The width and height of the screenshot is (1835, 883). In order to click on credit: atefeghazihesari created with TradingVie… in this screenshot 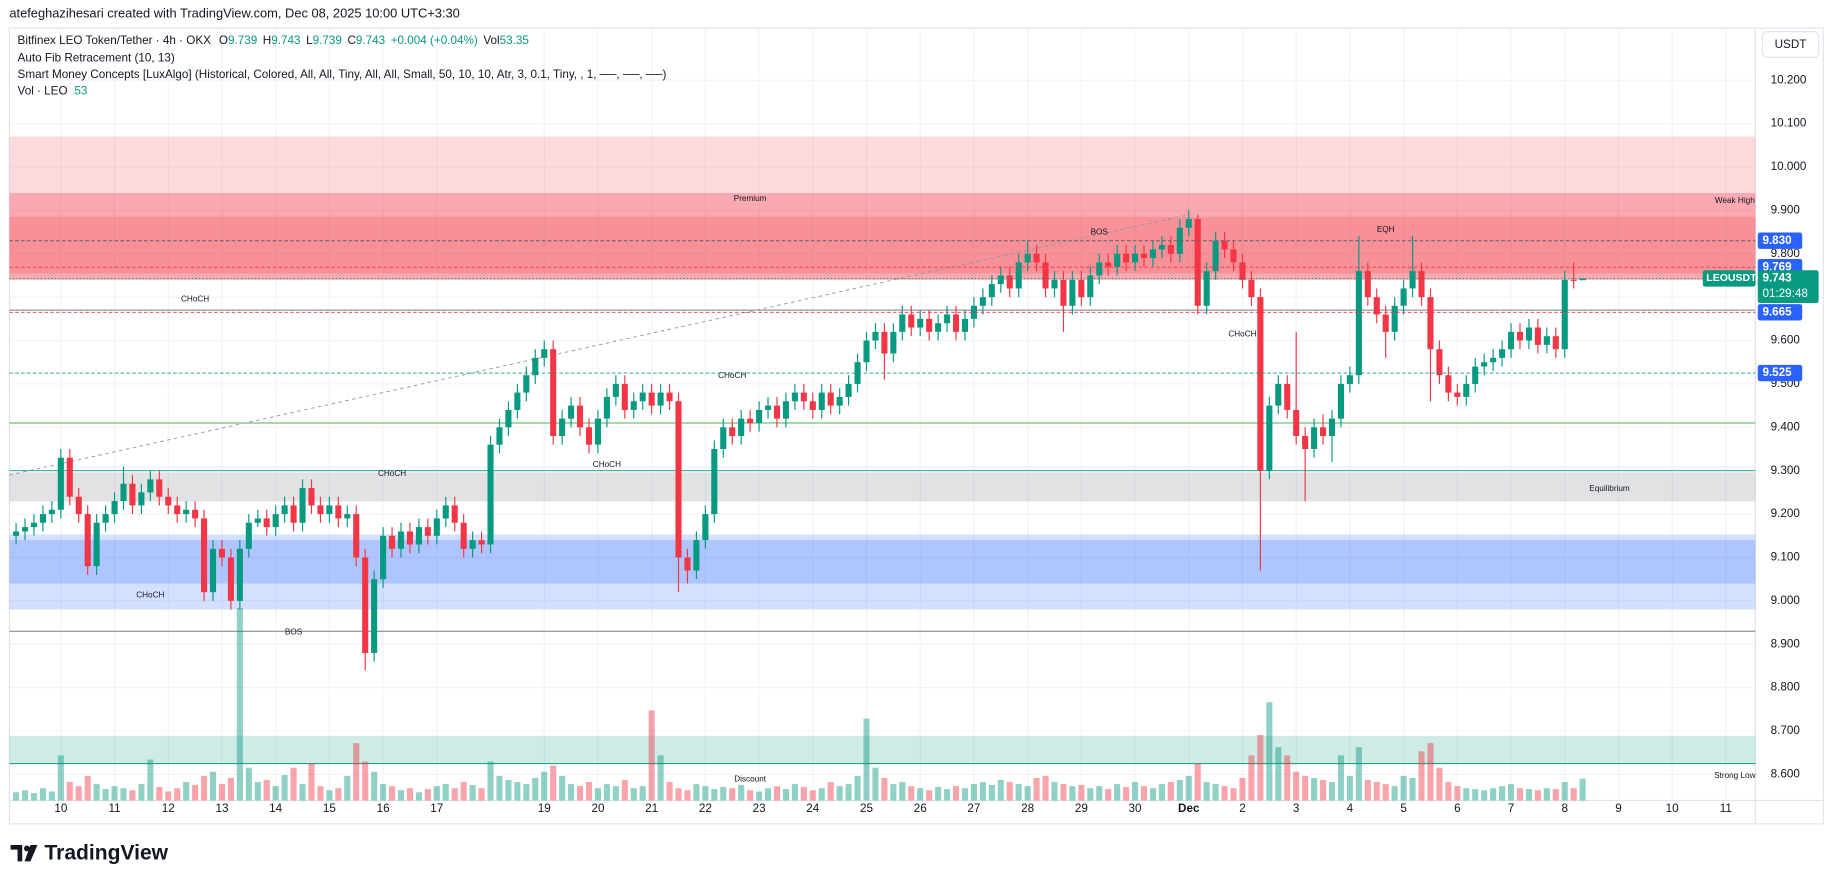, I will do `click(234, 12)`.